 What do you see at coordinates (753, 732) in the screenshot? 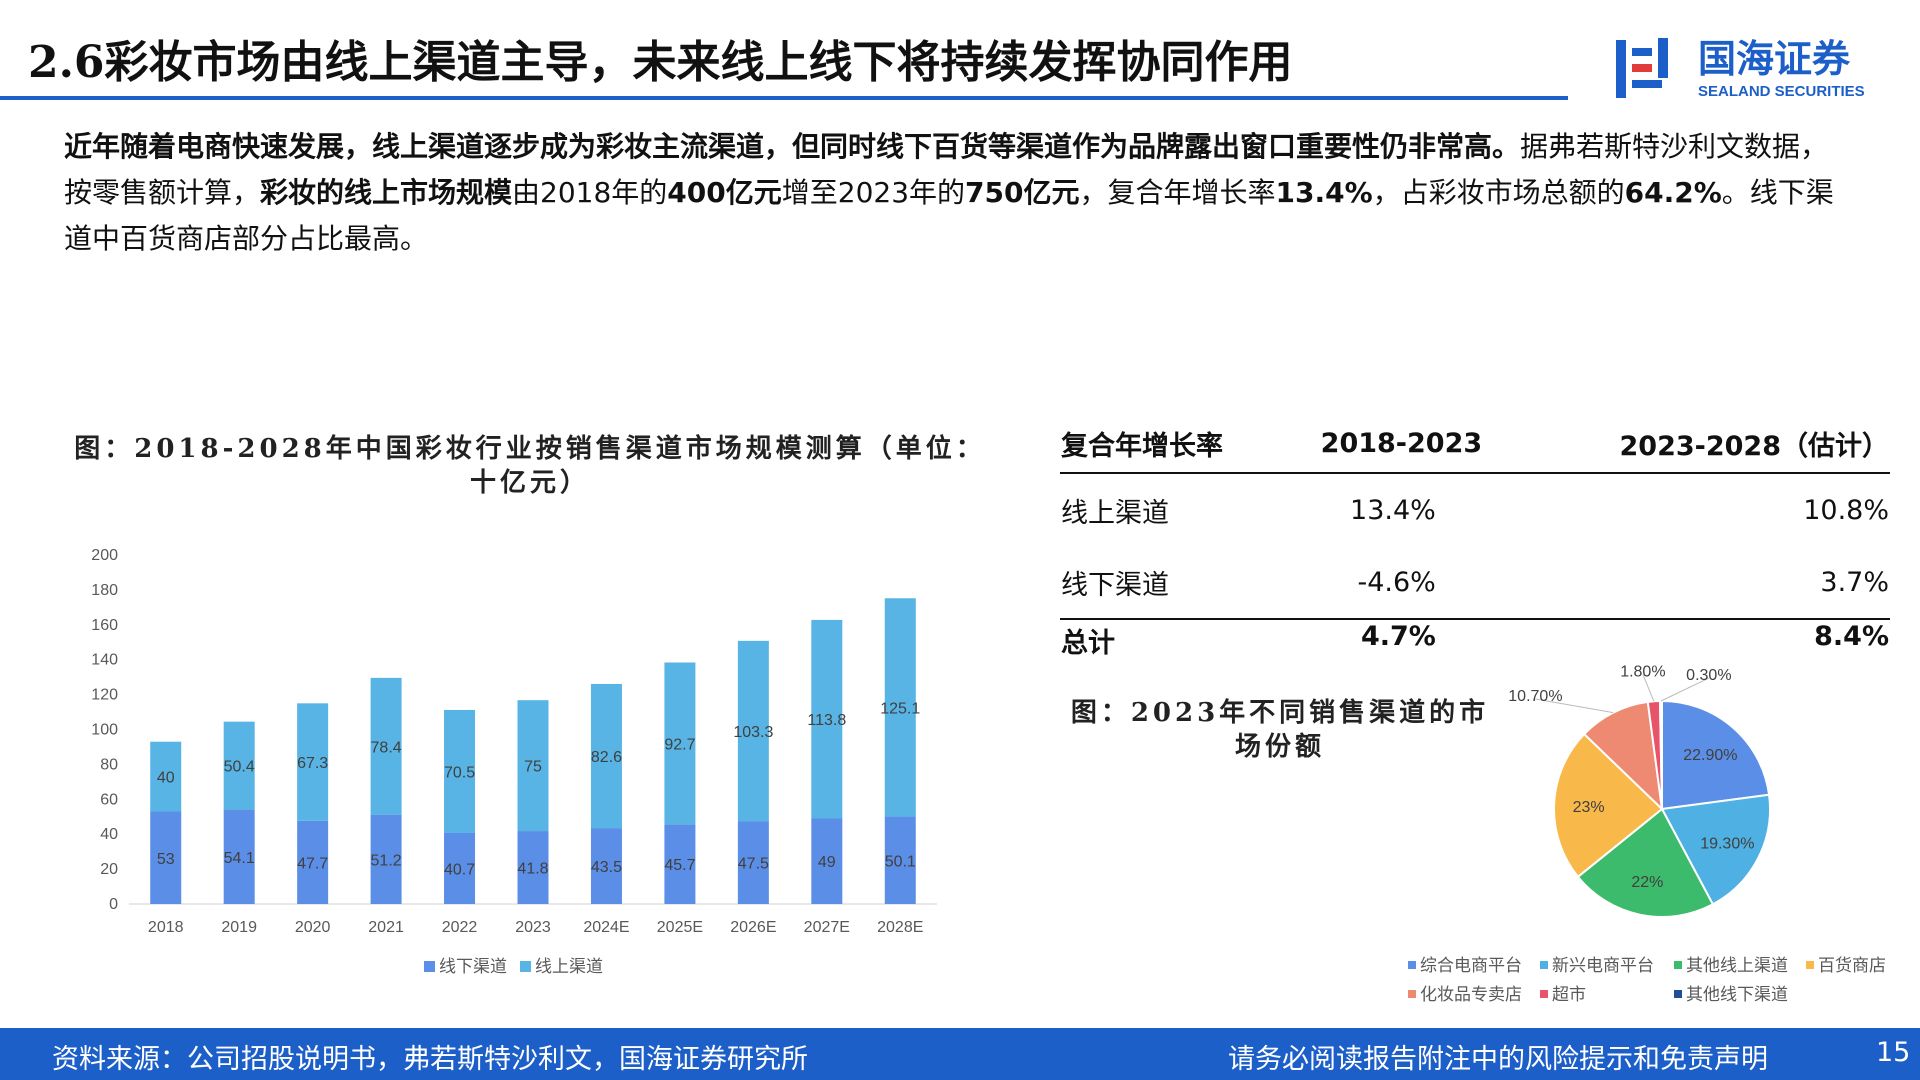
I see `data-label: 103.3` at bounding box center [753, 732].